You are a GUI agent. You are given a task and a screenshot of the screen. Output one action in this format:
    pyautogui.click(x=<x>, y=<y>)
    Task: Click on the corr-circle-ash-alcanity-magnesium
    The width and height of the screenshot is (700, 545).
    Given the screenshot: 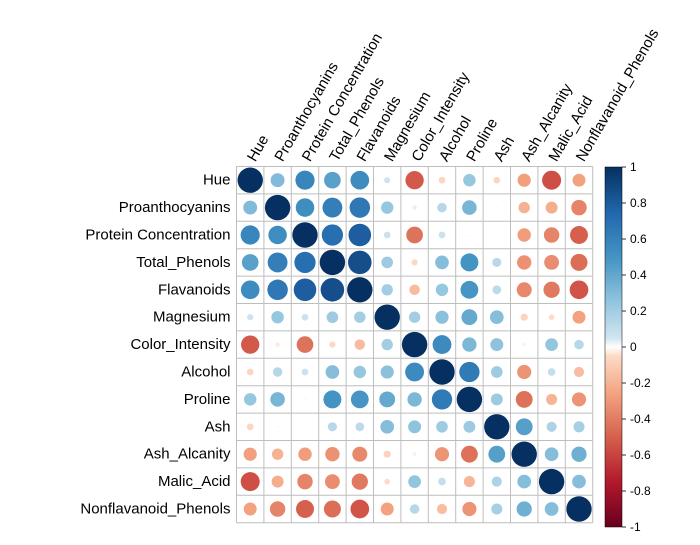 What is the action you would take?
    pyautogui.click(x=387, y=454)
    